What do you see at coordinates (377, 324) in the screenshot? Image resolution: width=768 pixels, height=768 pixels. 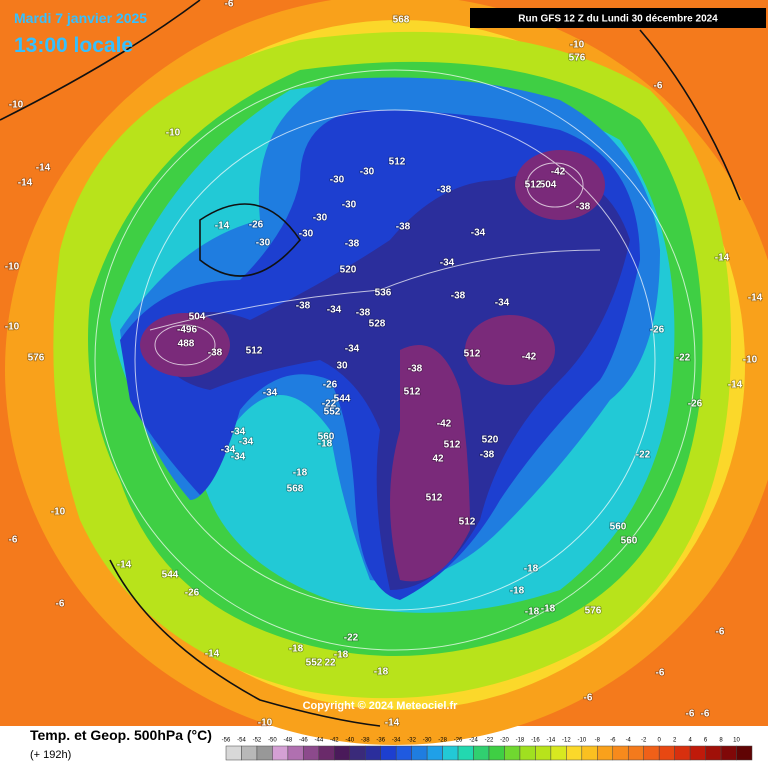 I see `map-label: 528` at bounding box center [377, 324].